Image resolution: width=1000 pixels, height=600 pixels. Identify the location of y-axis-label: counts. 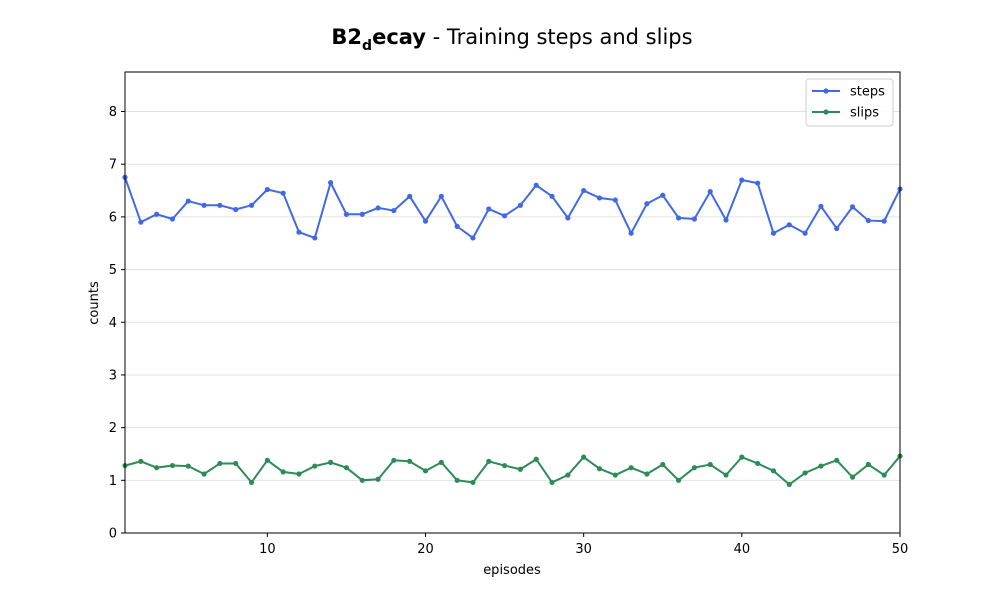
(94, 303).